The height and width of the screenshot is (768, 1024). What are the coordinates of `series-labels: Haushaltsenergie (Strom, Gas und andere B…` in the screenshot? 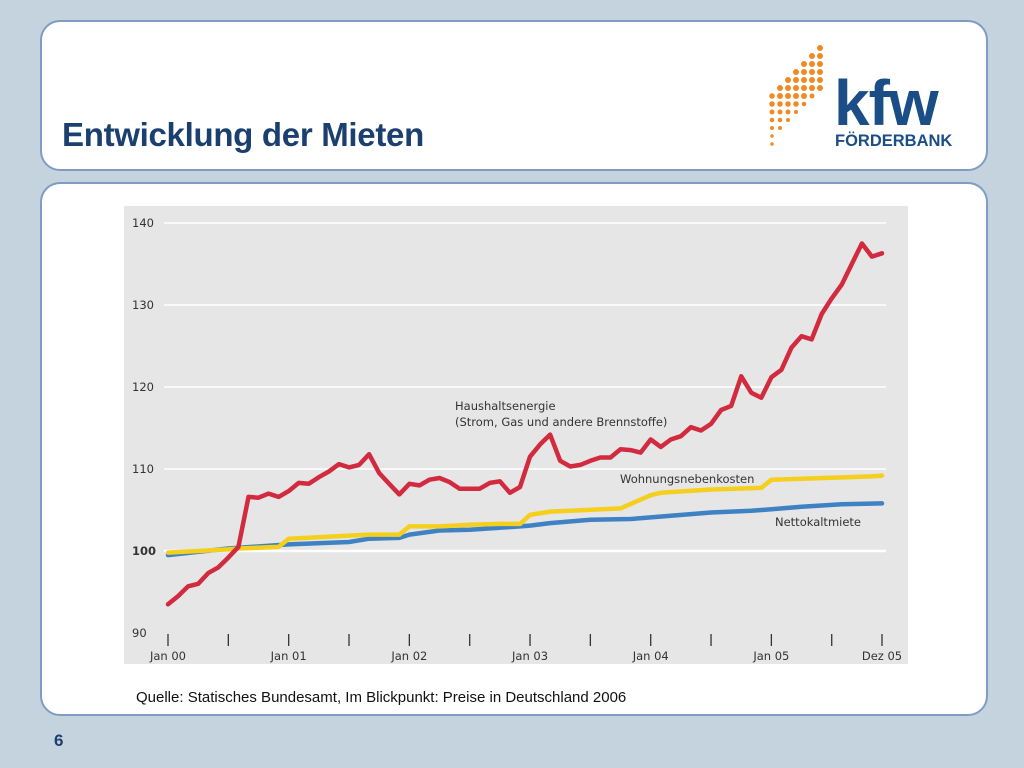 It's located at (658, 464).